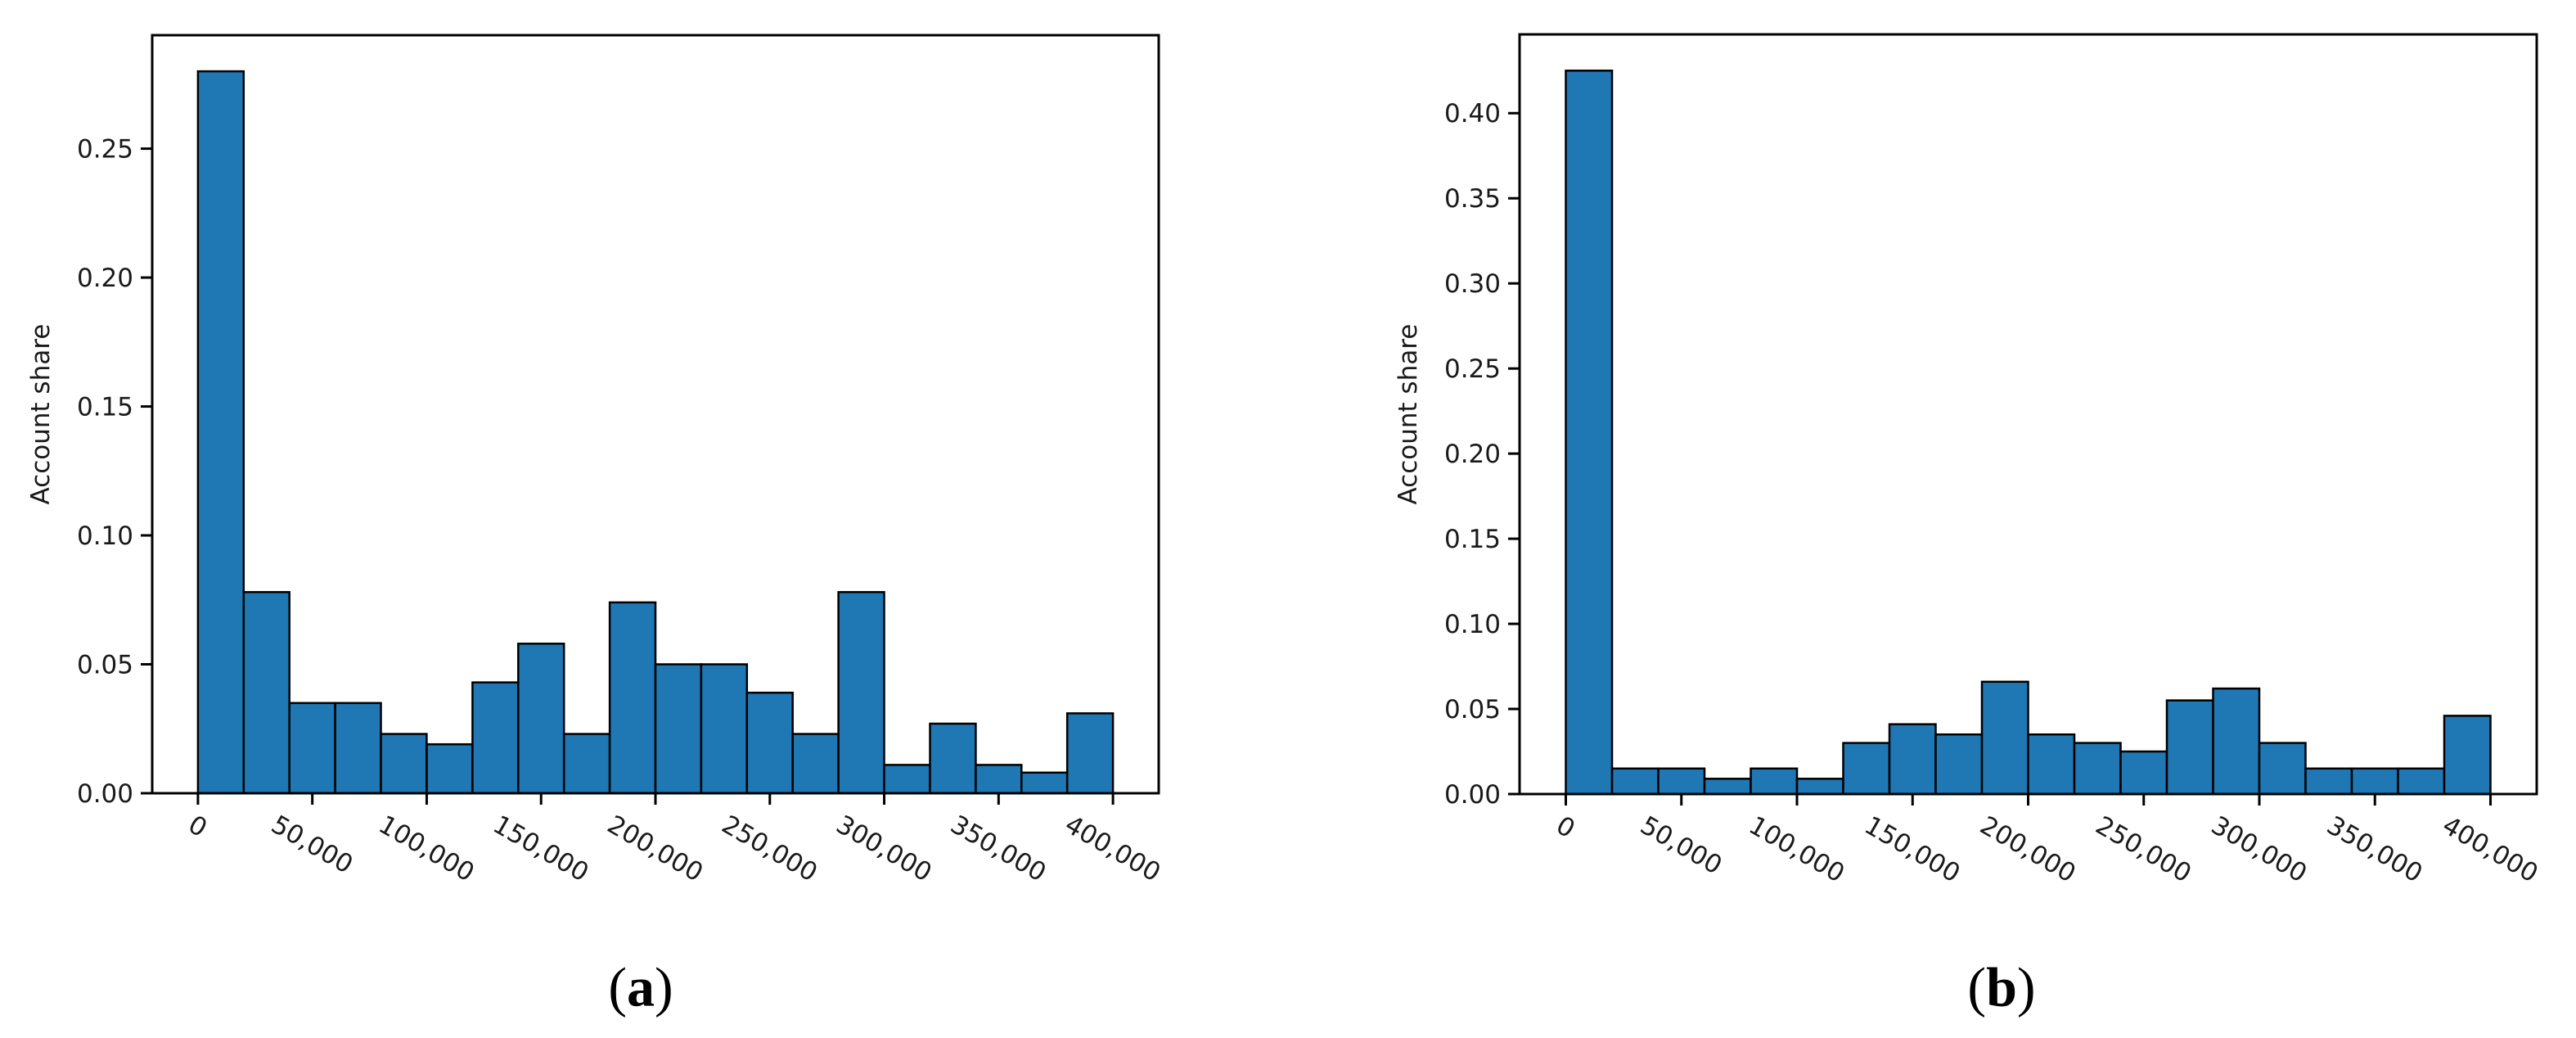 The height and width of the screenshot is (1038, 2576). I want to click on y-tick-label: 0.30, so click(1472, 284).